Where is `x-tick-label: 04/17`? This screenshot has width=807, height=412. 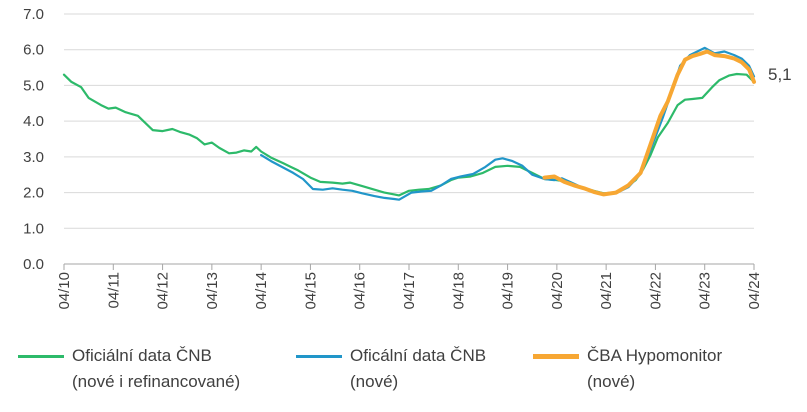
x-tick-label: 04/17 is located at coordinates (409, 291).